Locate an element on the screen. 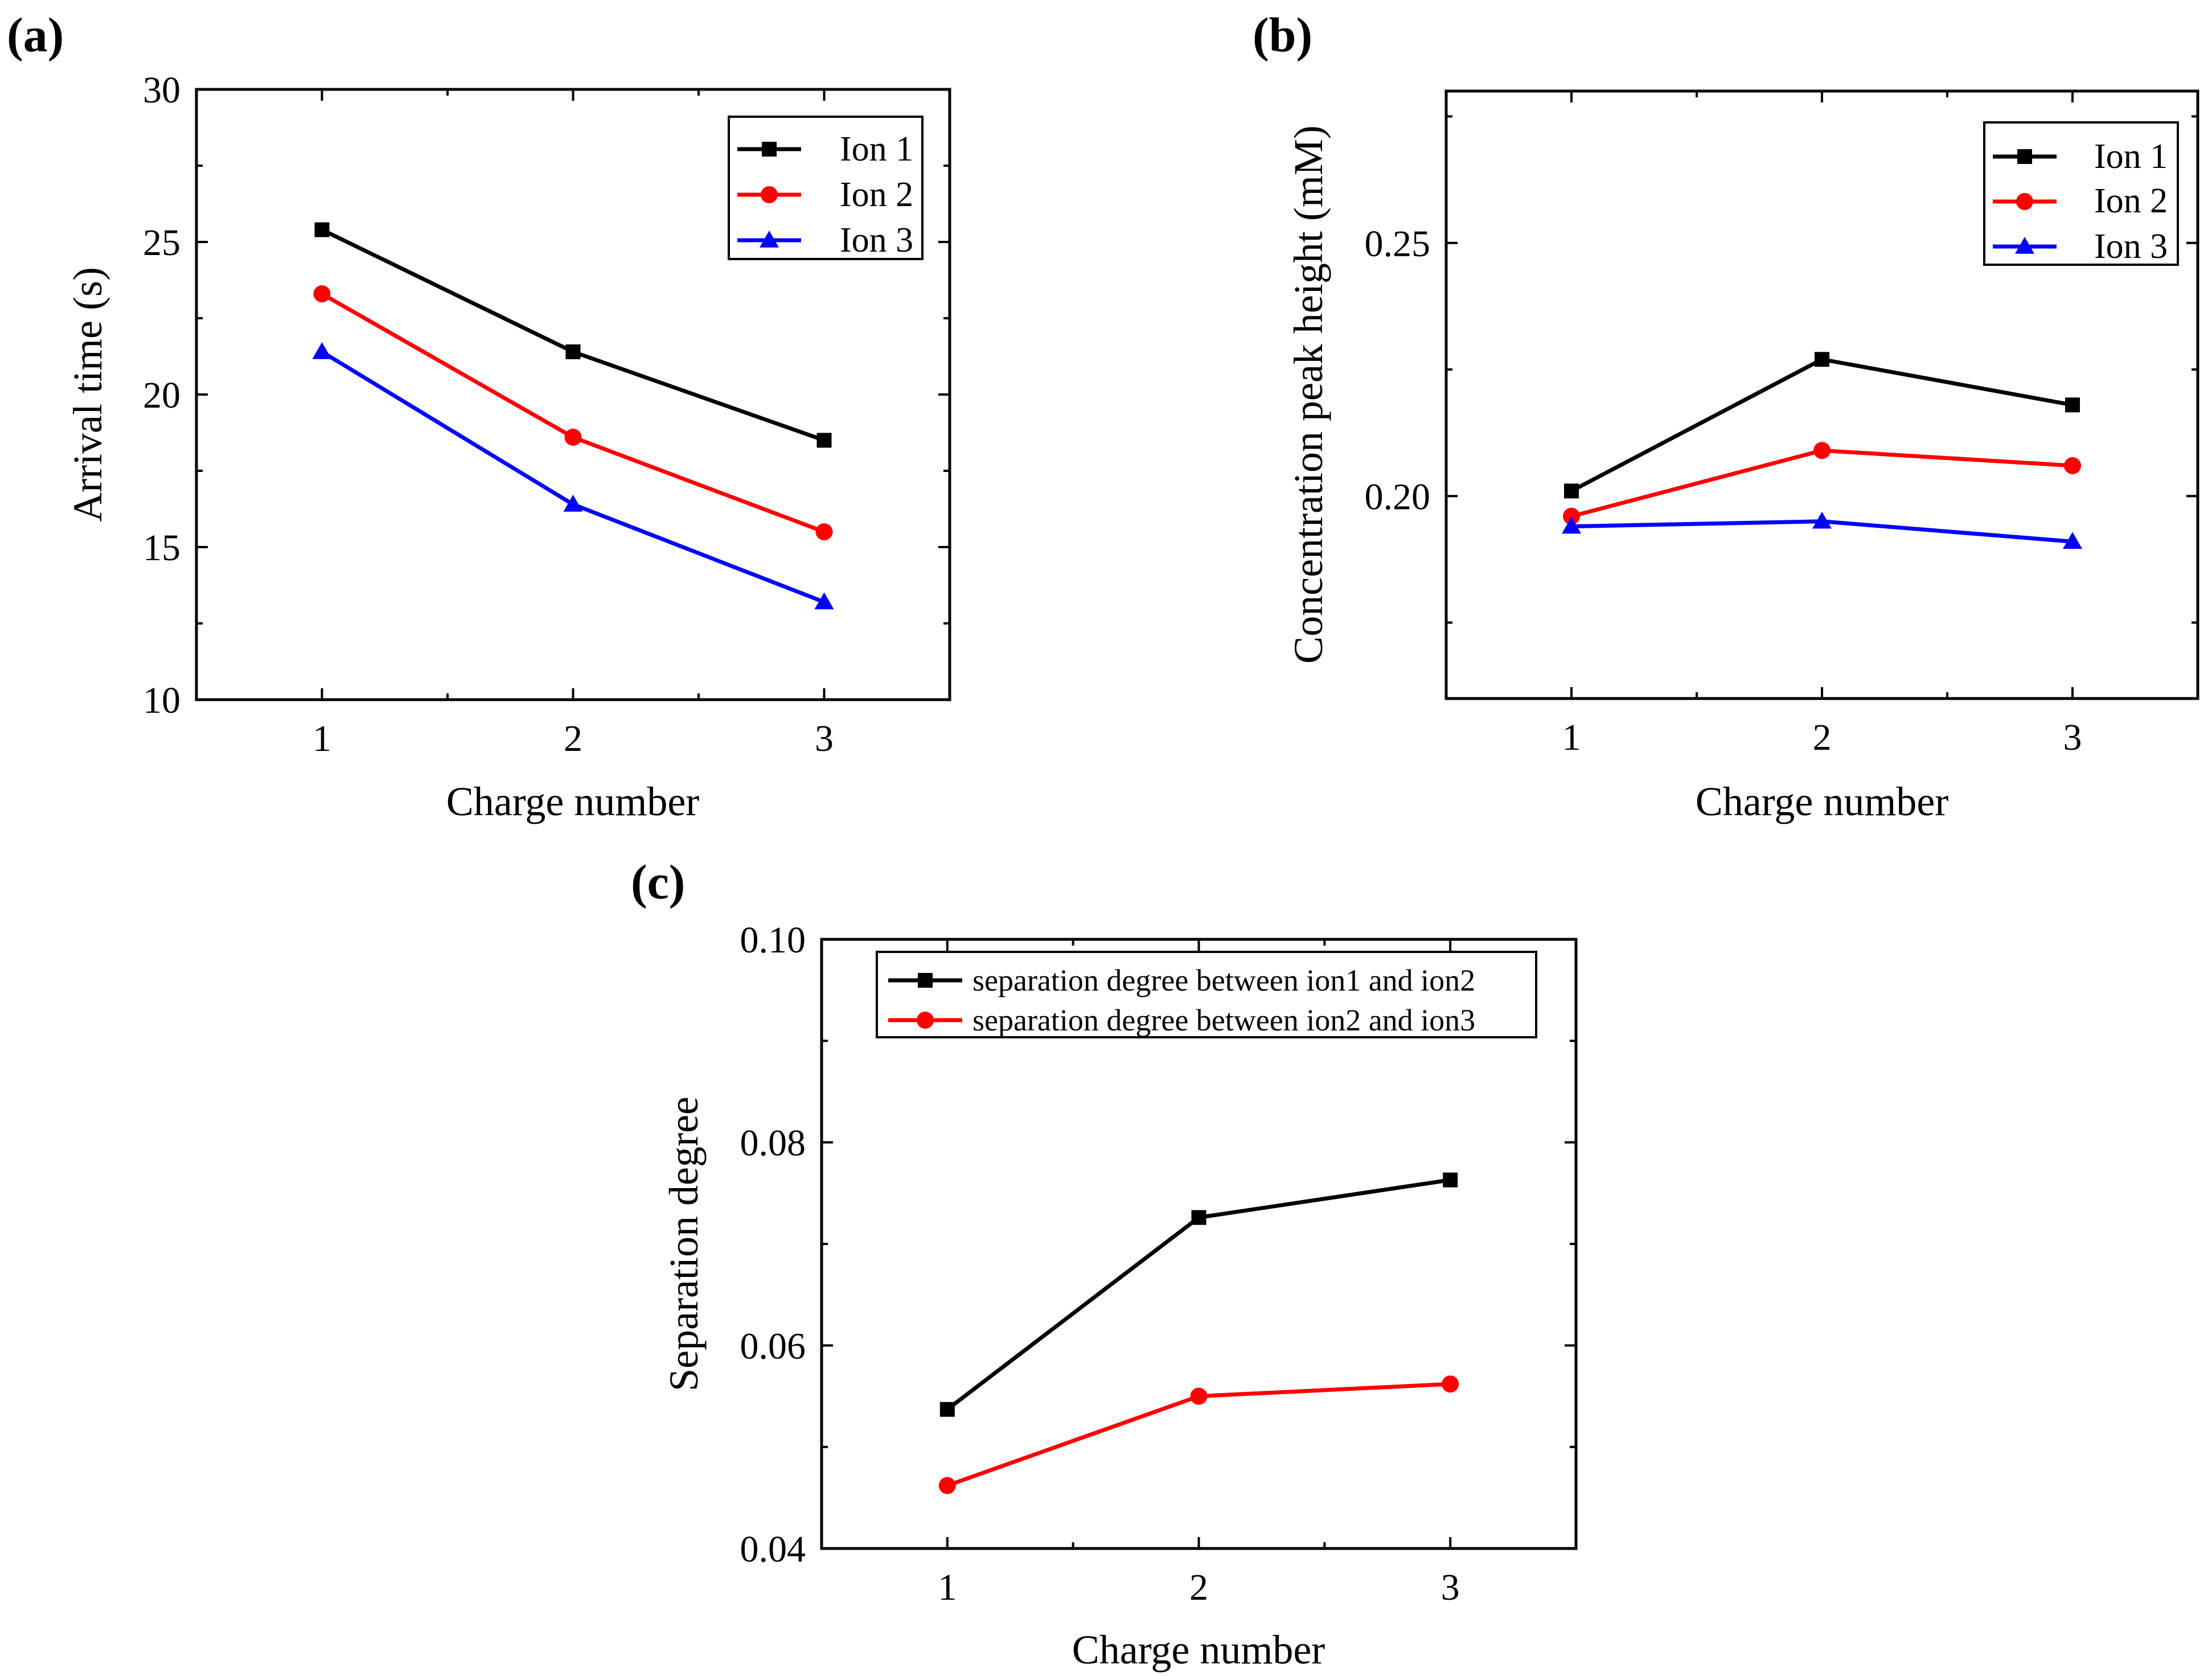  panel-b-legend-sample-2-marker is located at coordinates (2024, 201).